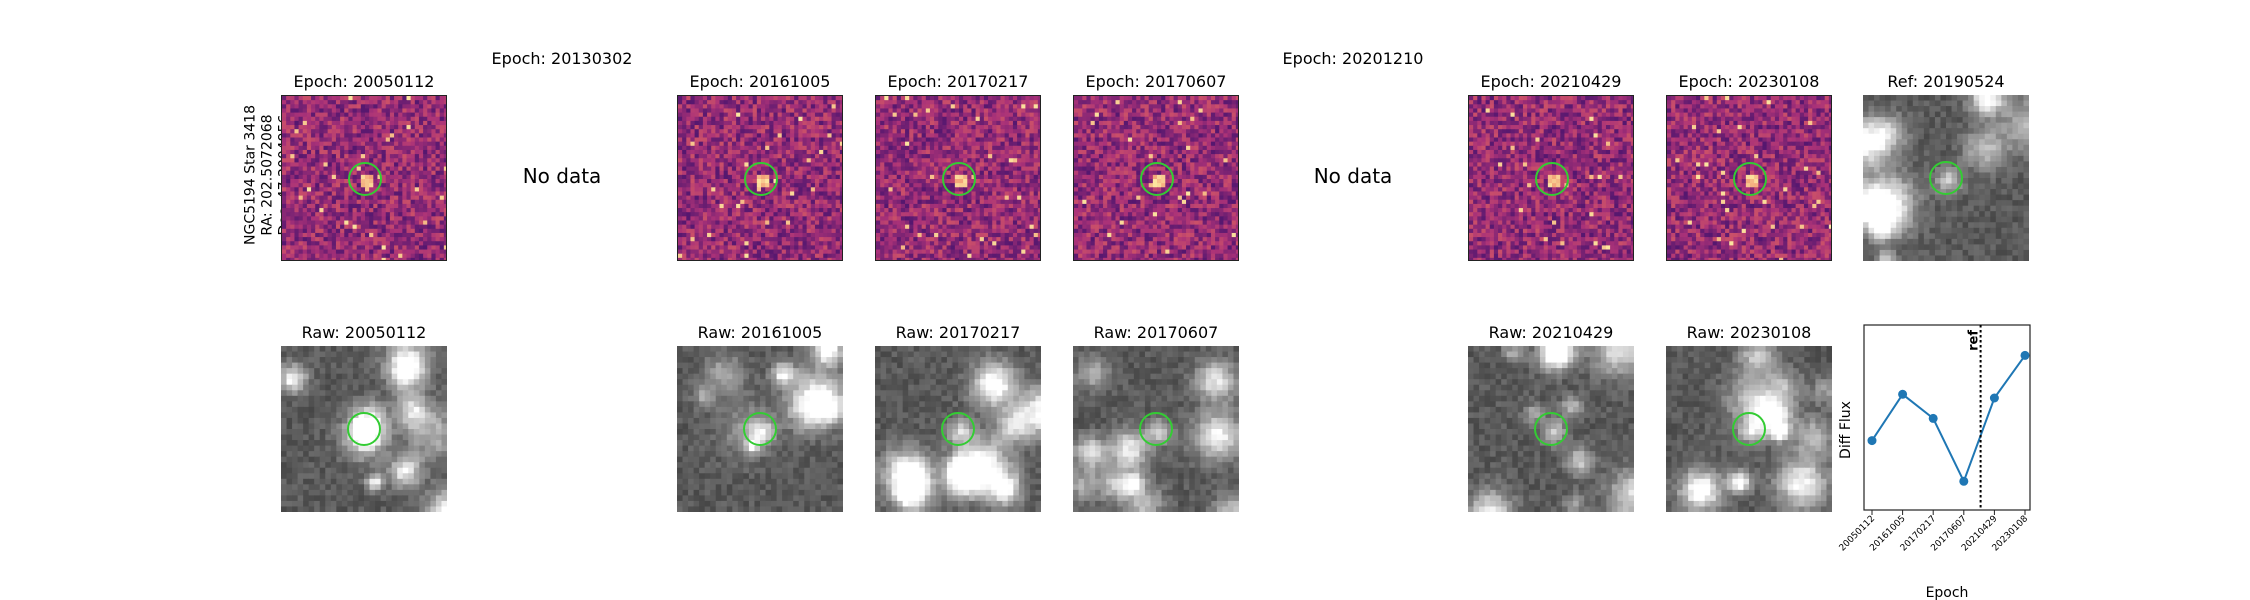 The image size is (2250, 600). What do you see at coordinates (1551, 81) in the screenshot?
I see `diff-title-6: Epoch: 20210429` at bounding box center [1551, 81].